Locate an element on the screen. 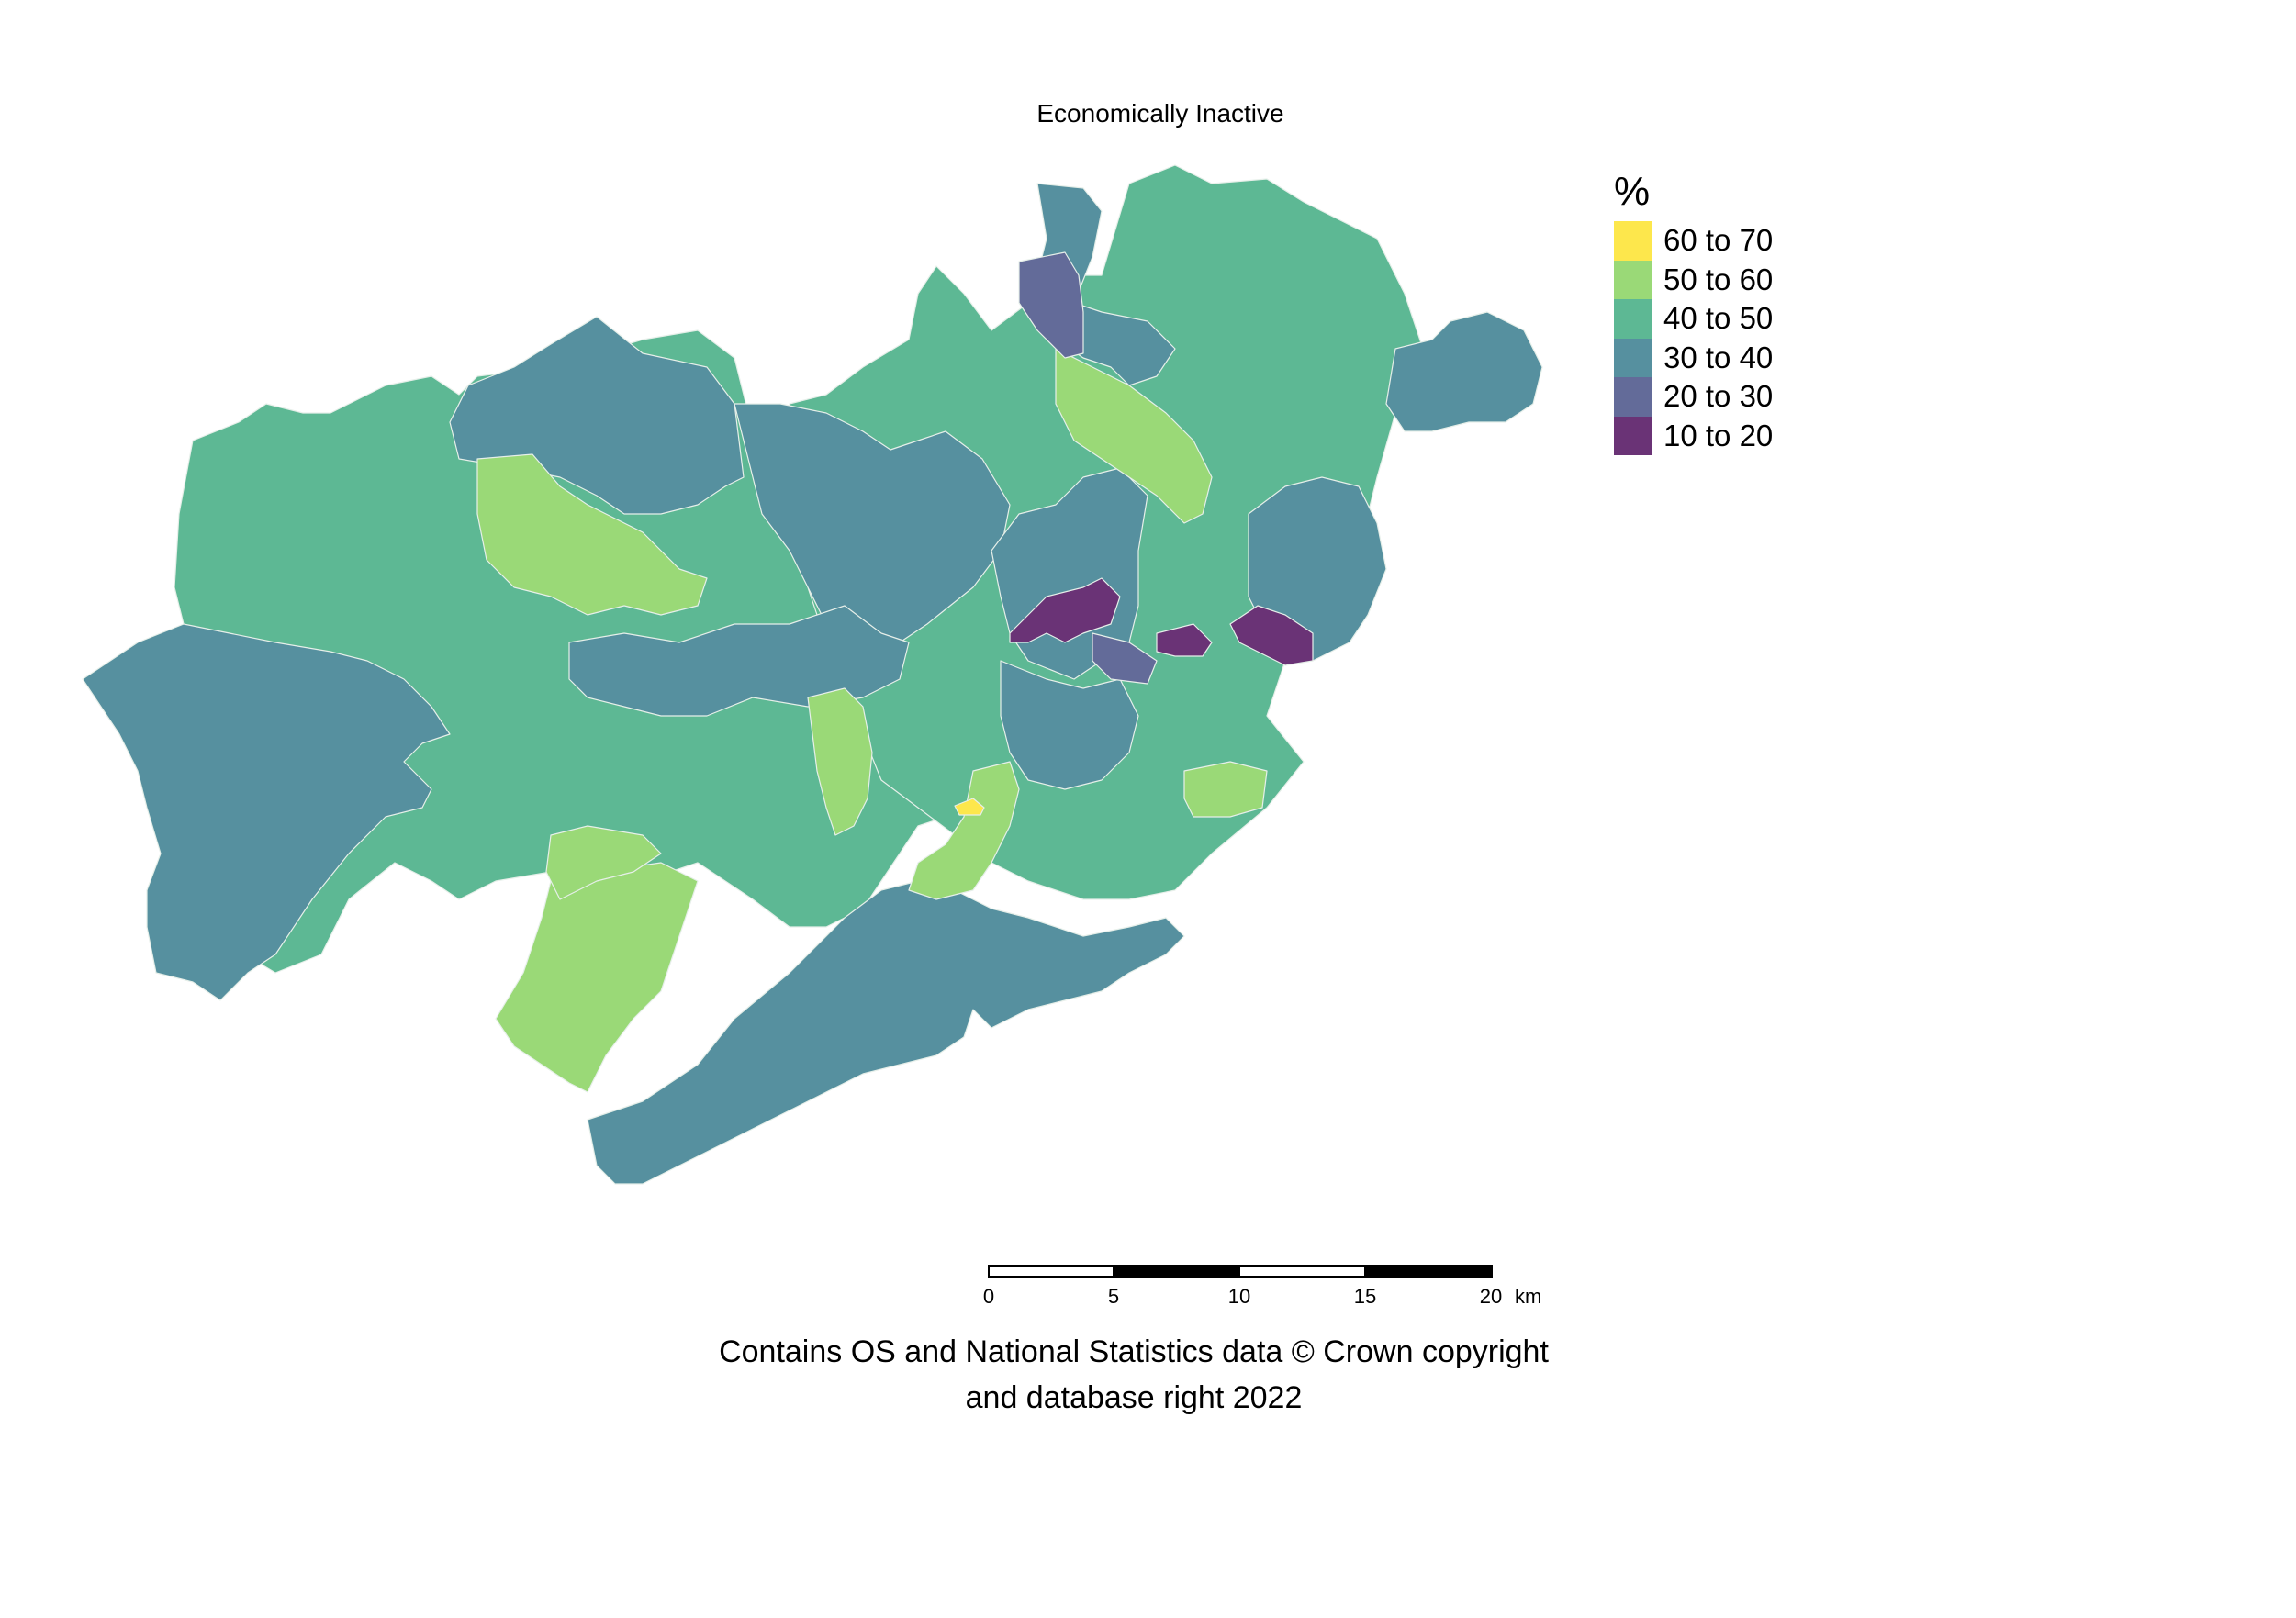  area-band-50-60-east-small is located at coordinates (1225, 789).